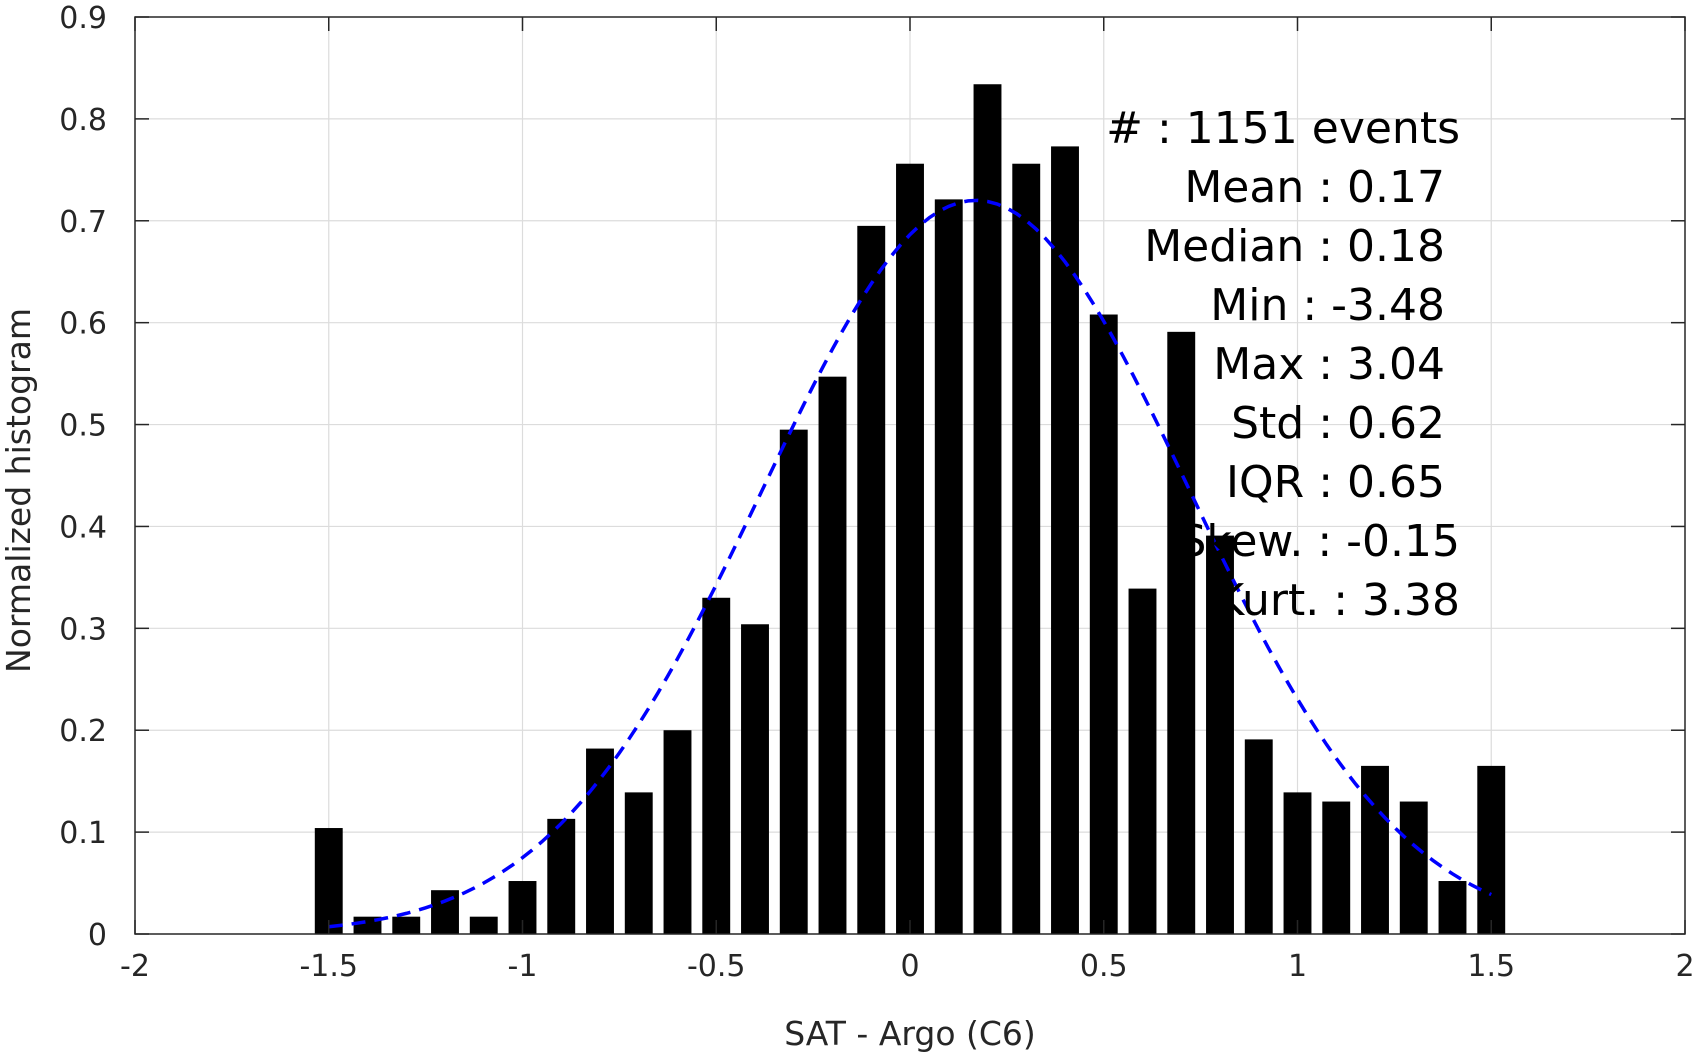 The image size is (1703, 1056). Describe the element at coordinates (1314, 187) in the screenshot. I see `stats-line: Mean : 0.17` at that location.